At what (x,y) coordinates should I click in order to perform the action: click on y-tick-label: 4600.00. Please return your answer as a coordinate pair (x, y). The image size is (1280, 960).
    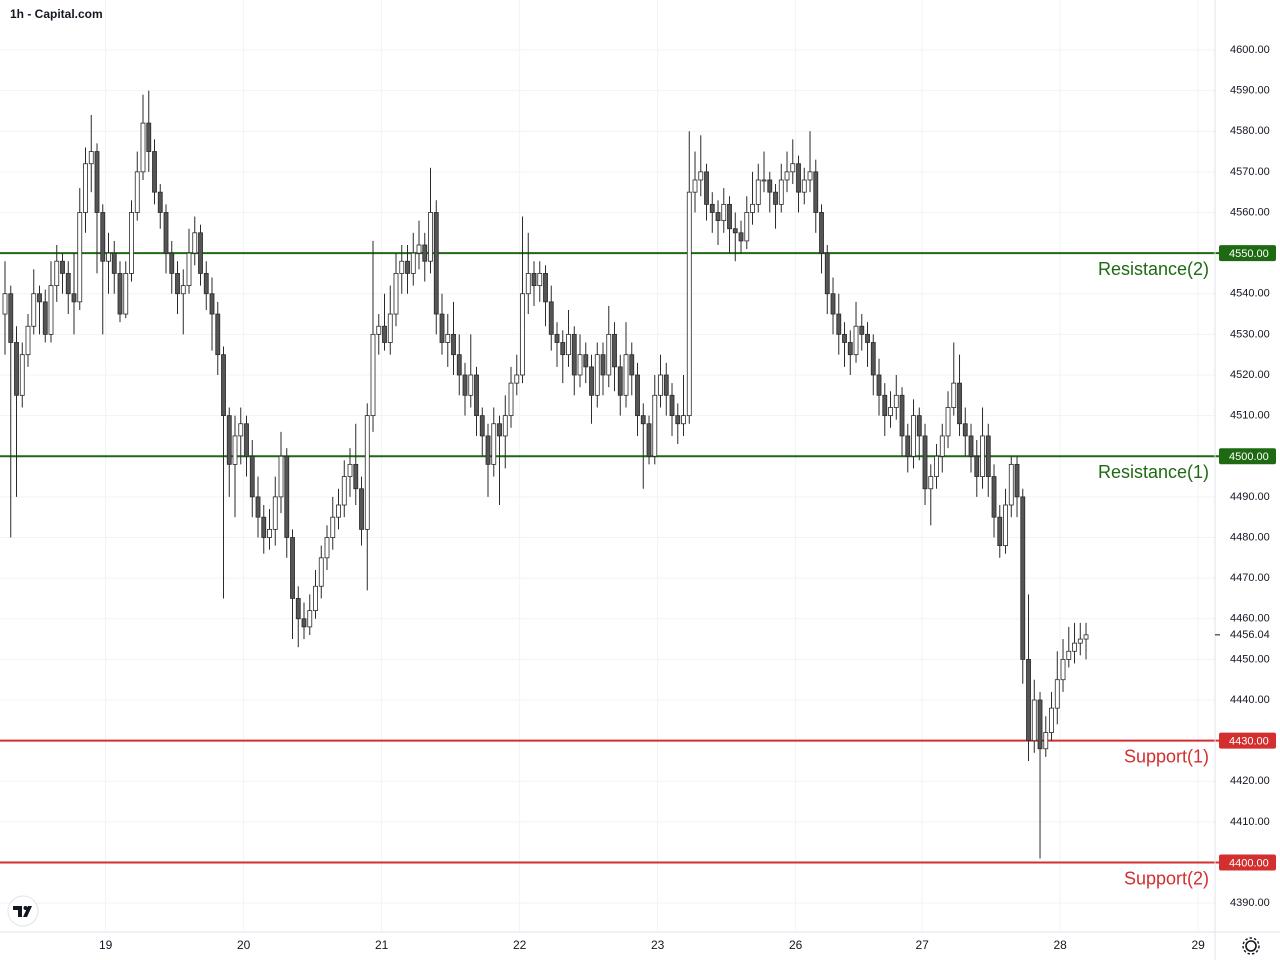
    Looking at the image, I should click on (1250, 50).